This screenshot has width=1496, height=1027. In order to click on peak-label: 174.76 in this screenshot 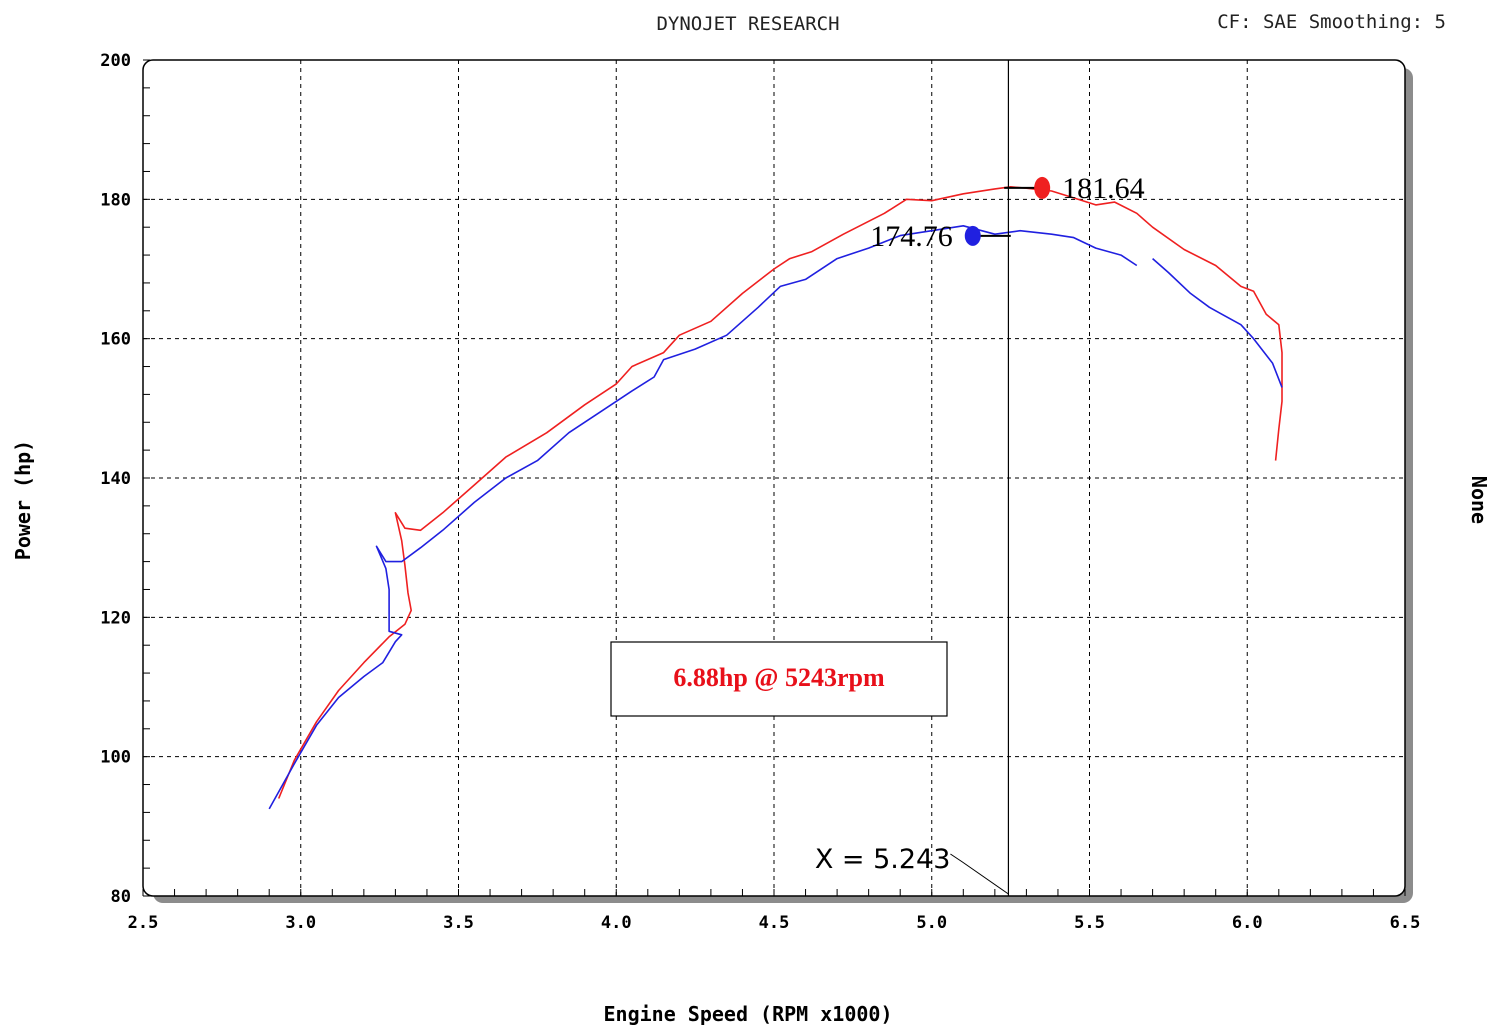, I will do `click(911, 236)`.